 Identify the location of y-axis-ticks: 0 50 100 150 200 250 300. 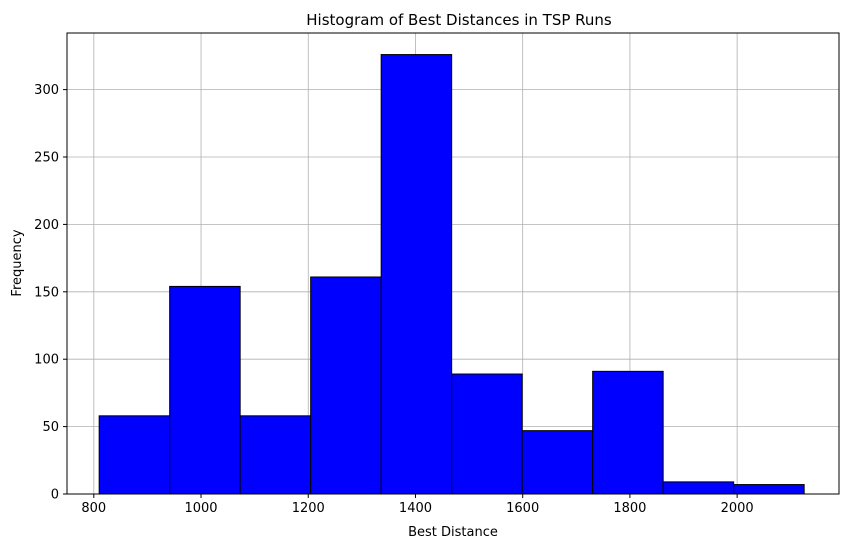
(50, 293).